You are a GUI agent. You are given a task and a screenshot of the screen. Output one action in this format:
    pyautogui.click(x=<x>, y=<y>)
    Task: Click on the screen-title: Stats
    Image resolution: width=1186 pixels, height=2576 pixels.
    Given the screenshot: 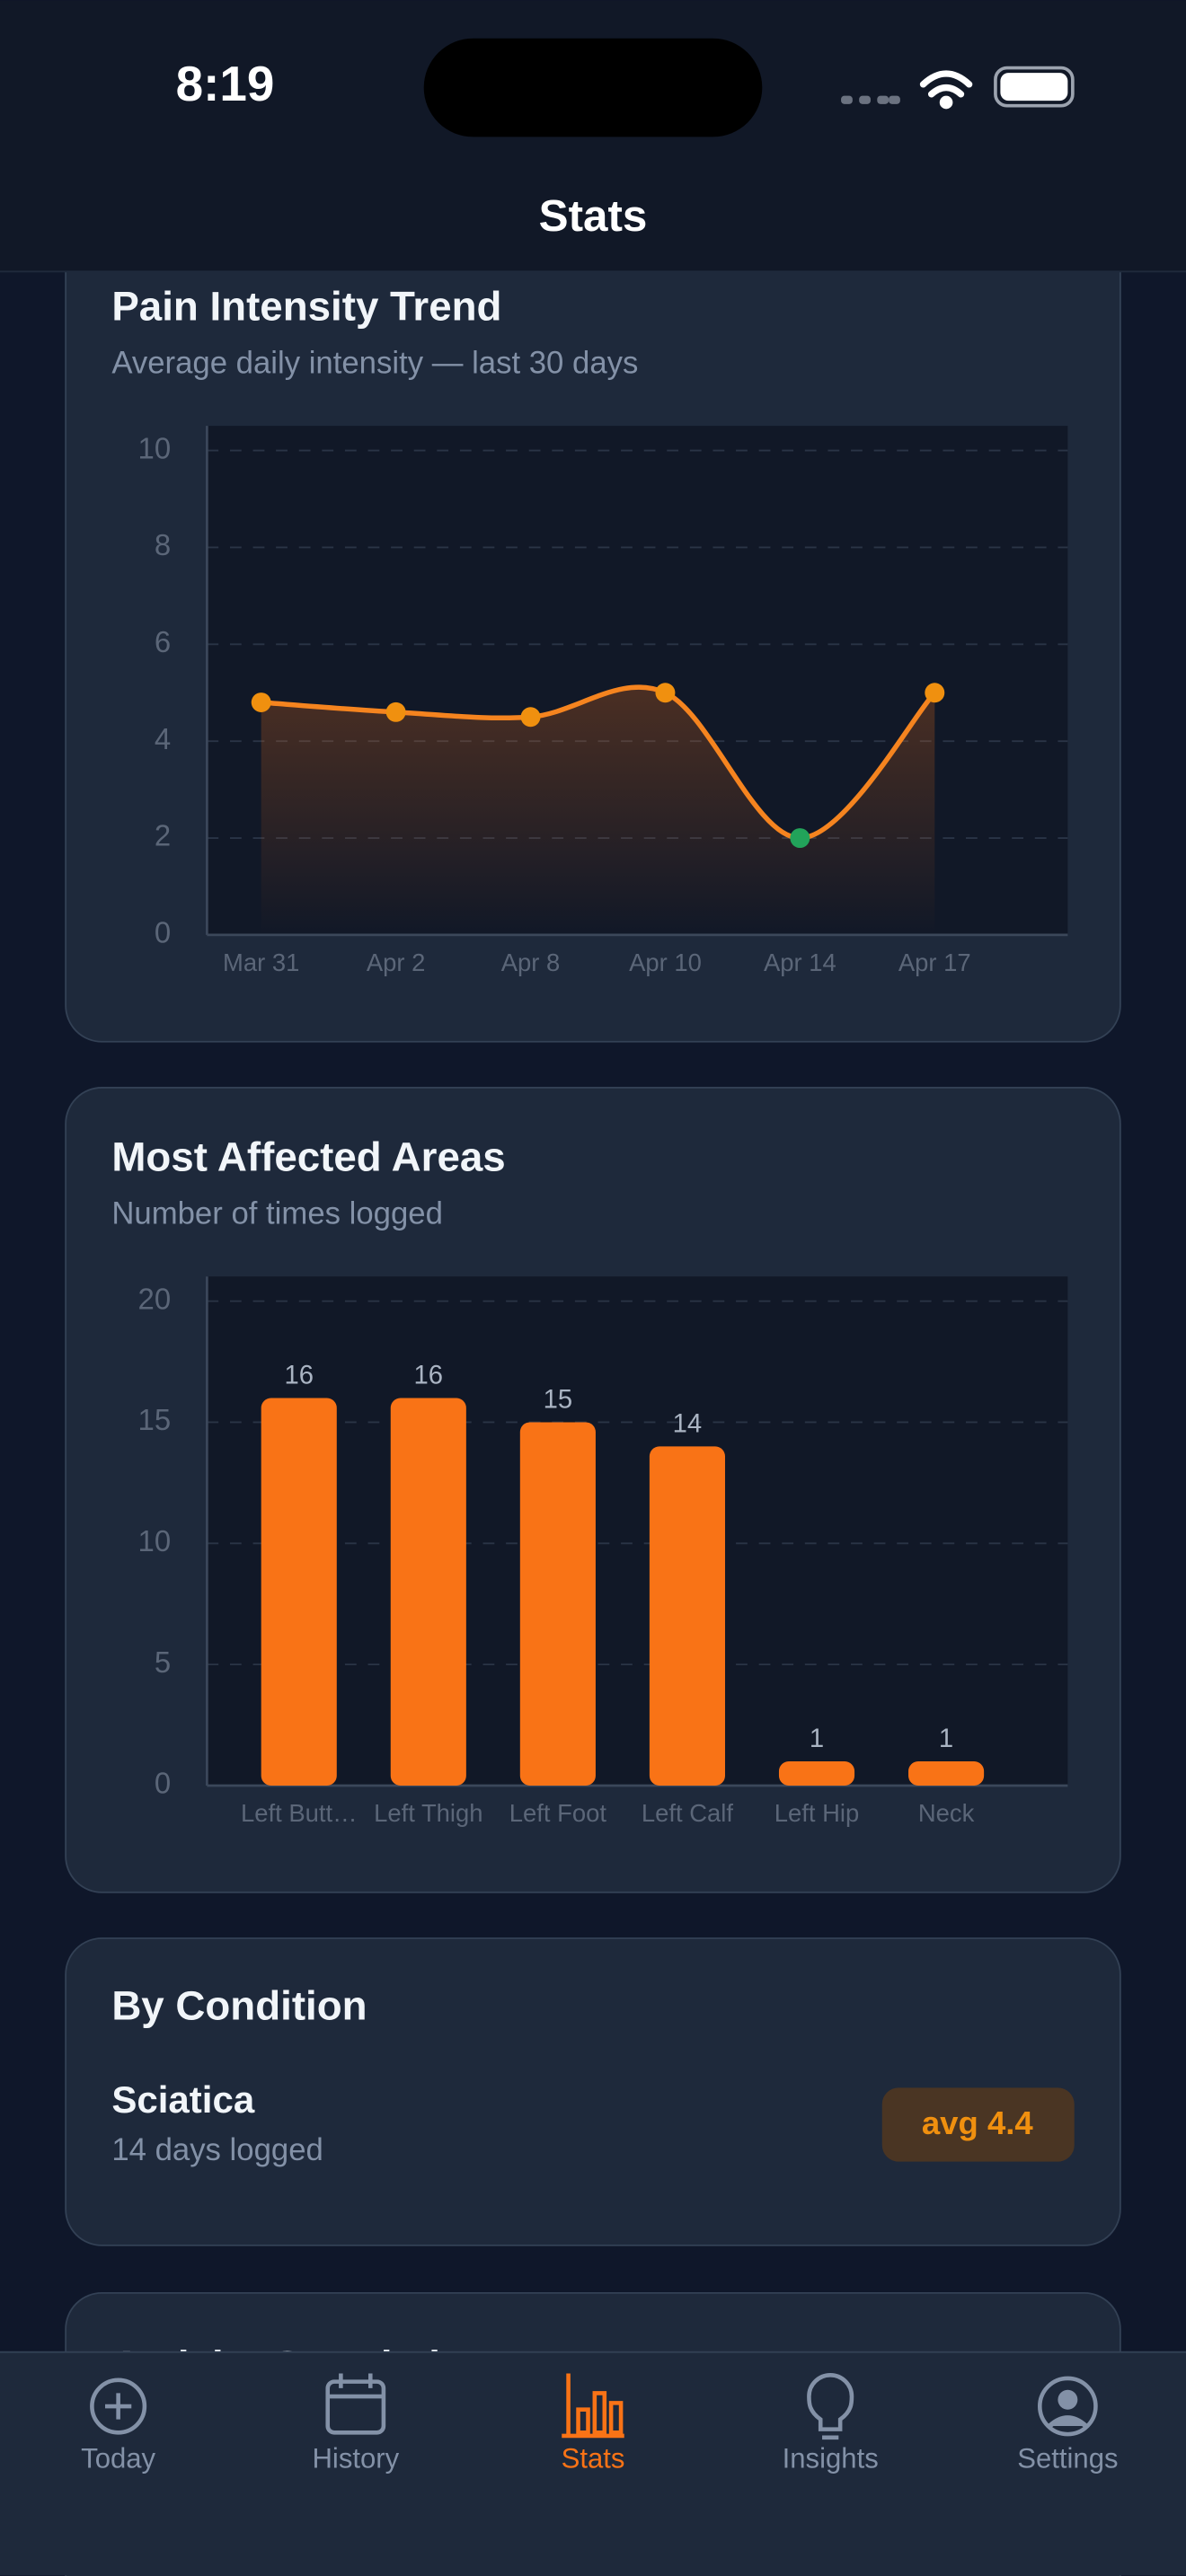 What is the action you would take?
    pyautogui.click(x=593, y=216)
    